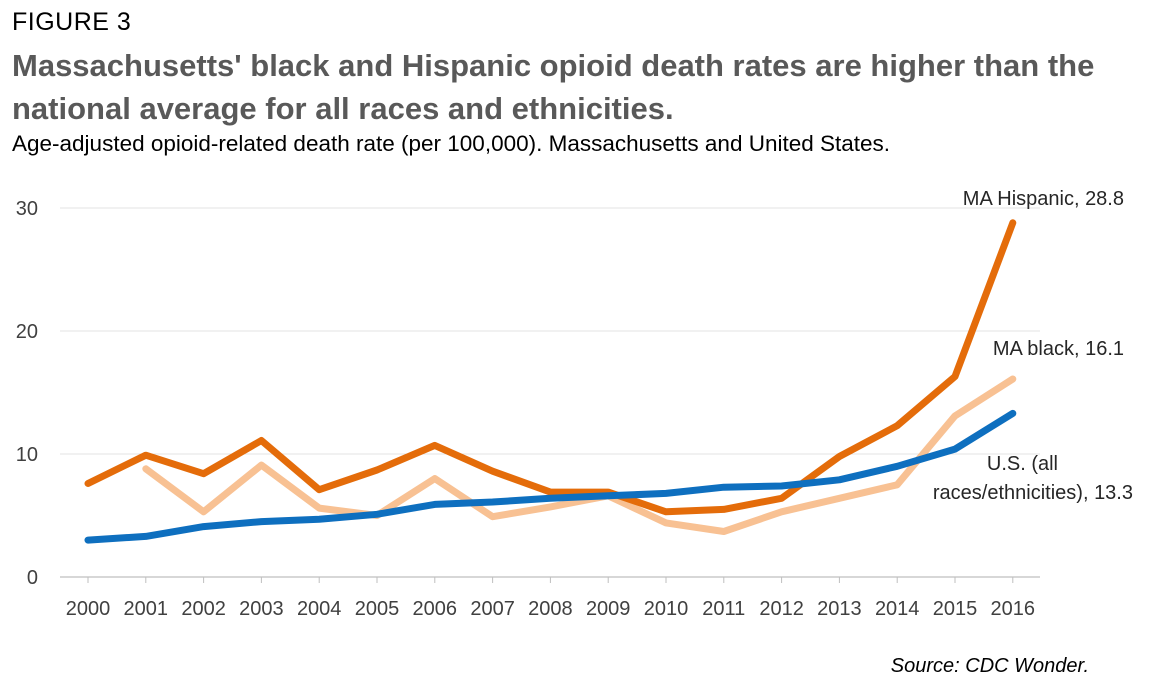  I want to click on y-tick-label: 10, so click(27, 455).